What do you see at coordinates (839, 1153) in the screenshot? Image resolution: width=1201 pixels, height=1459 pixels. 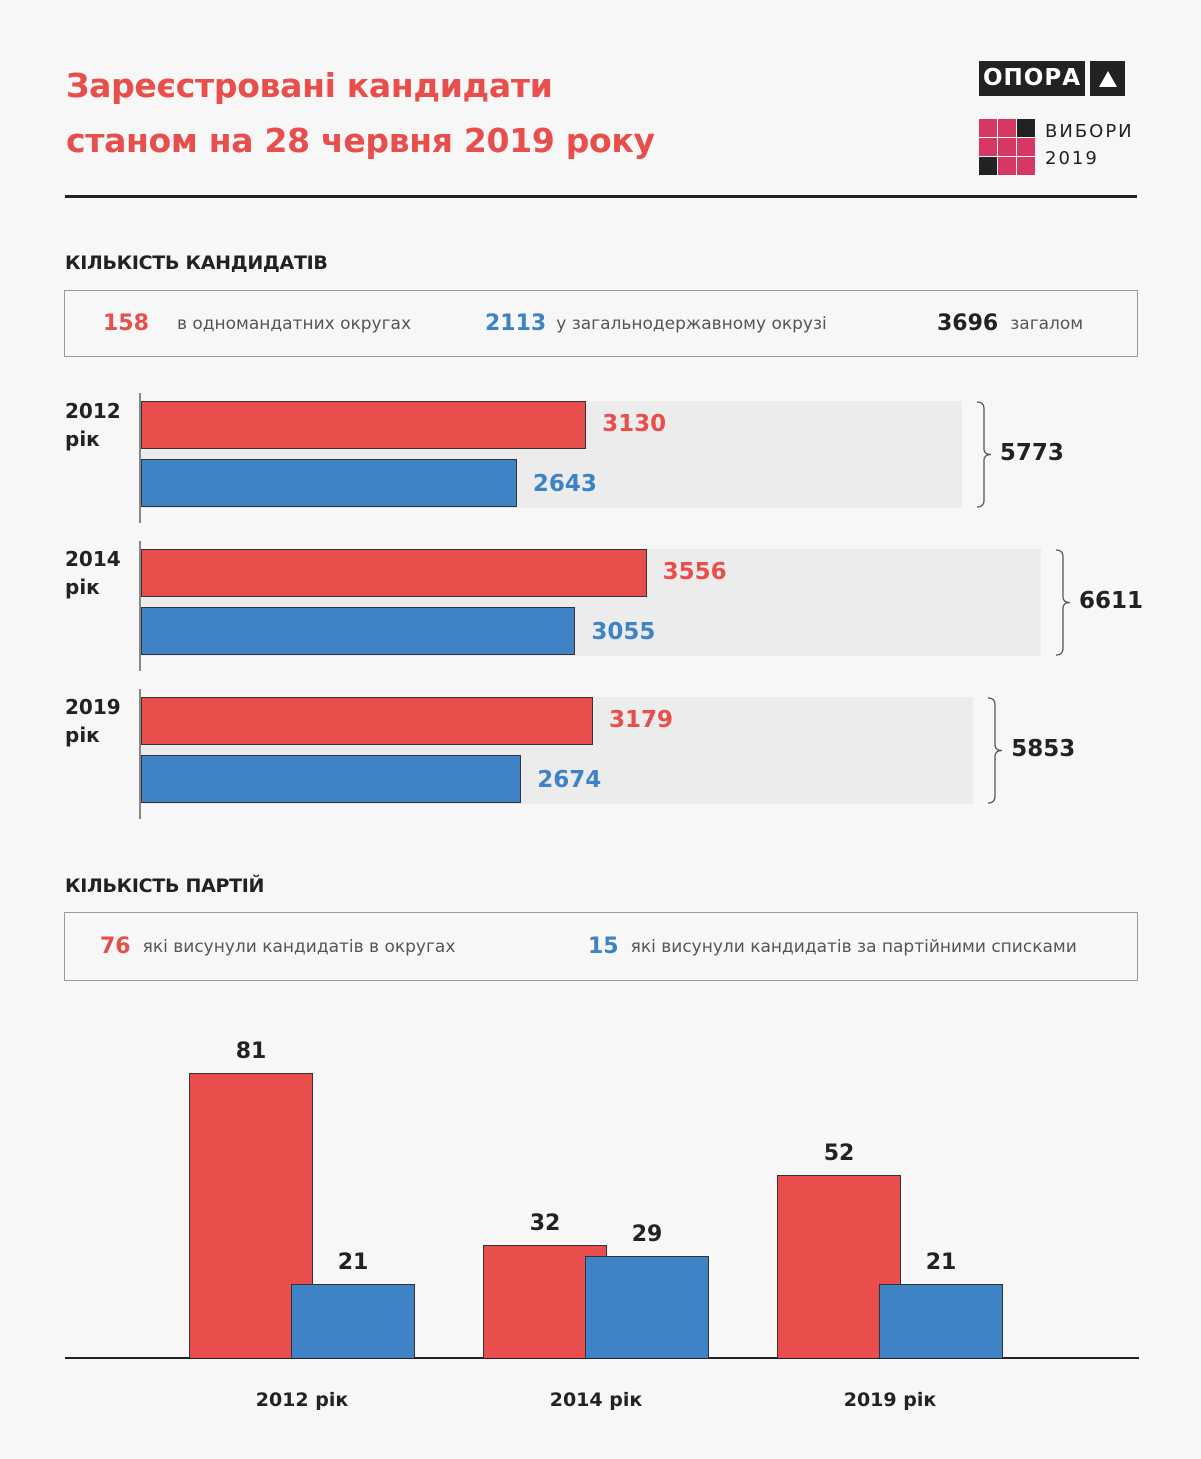 I see `data-label: 52` at bounding box center [839, 1153].